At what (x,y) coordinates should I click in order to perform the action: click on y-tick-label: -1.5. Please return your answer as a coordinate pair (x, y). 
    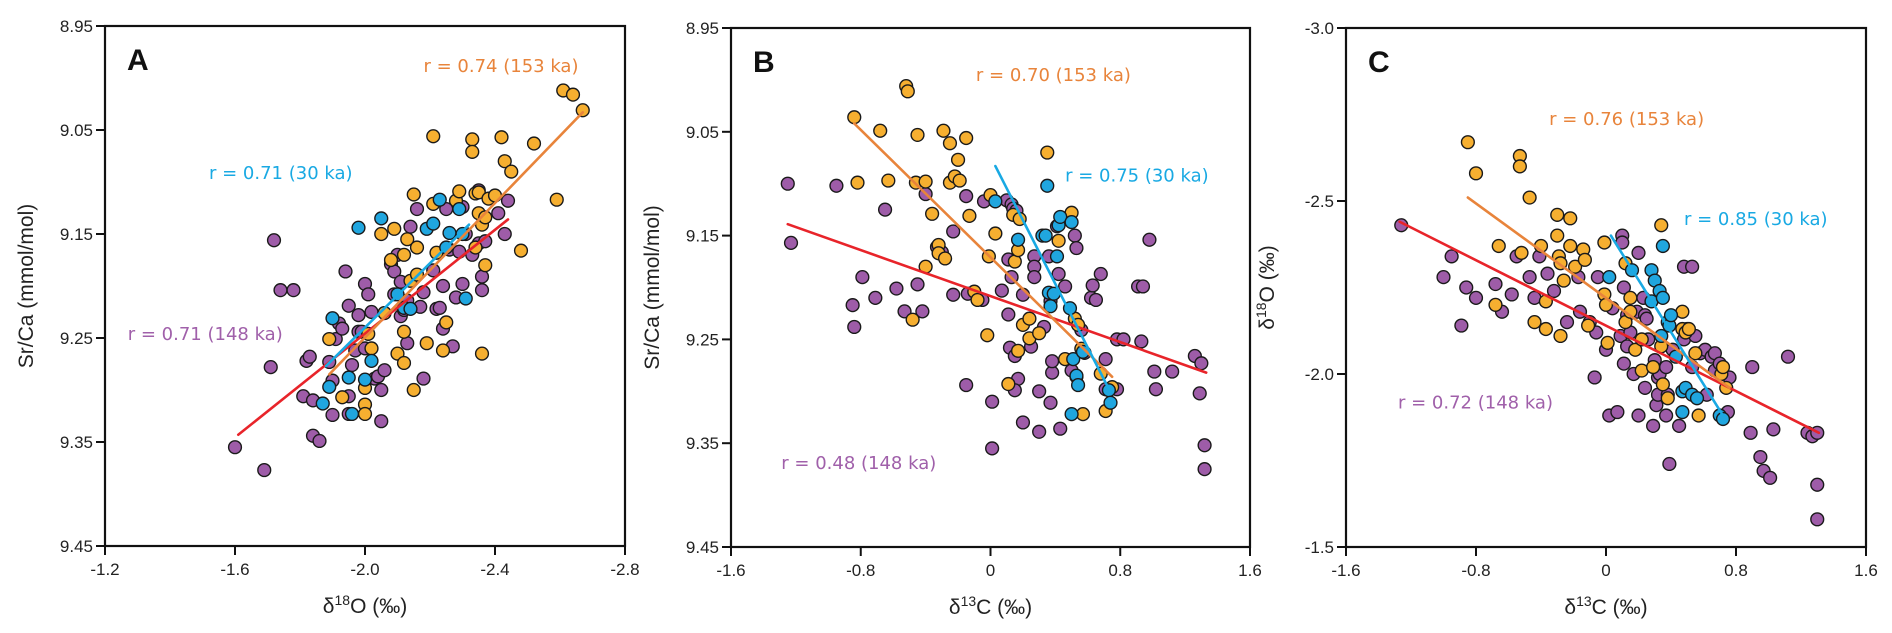
    Looking at the image, I should click on (1319, 547).